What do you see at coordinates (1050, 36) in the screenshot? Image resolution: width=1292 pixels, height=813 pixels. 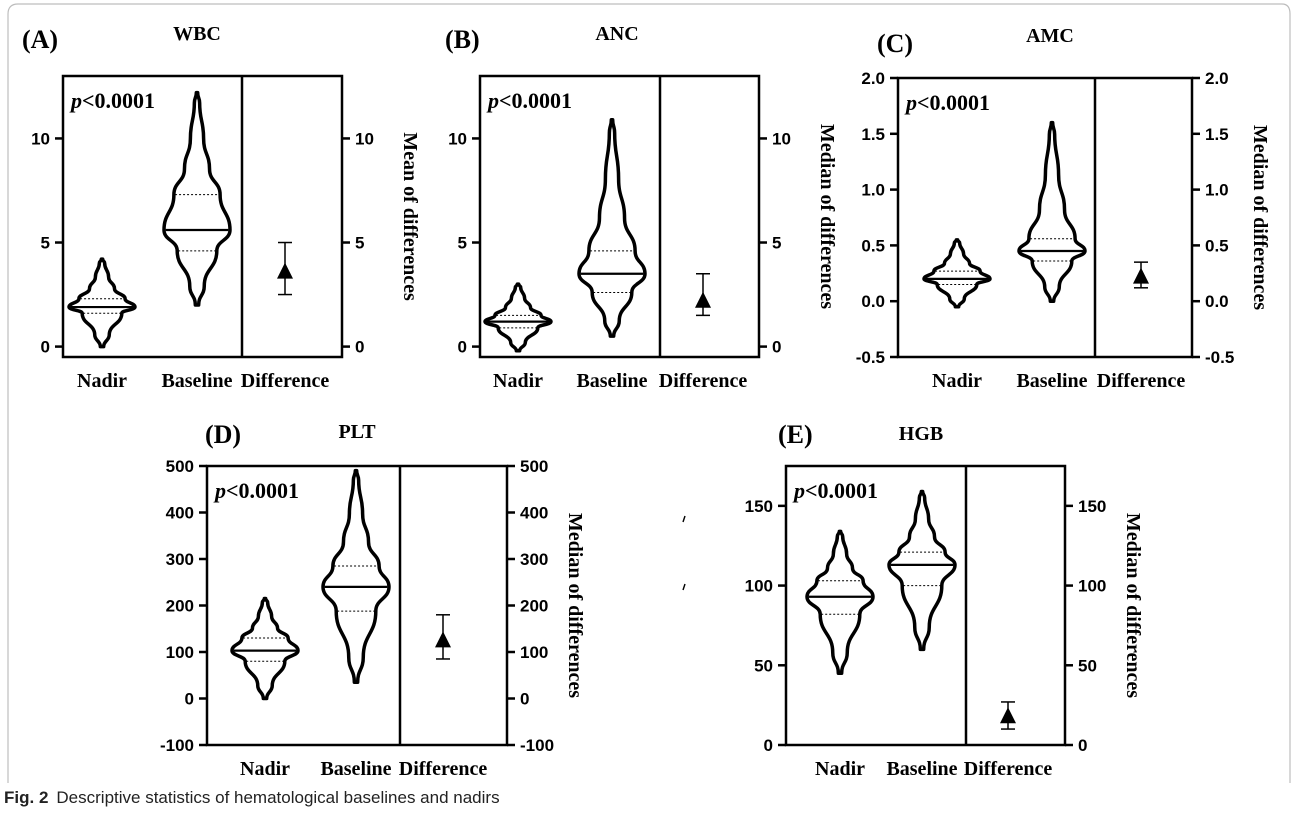 I see `panel-title: AMC` at bounding box center [1050, 36].